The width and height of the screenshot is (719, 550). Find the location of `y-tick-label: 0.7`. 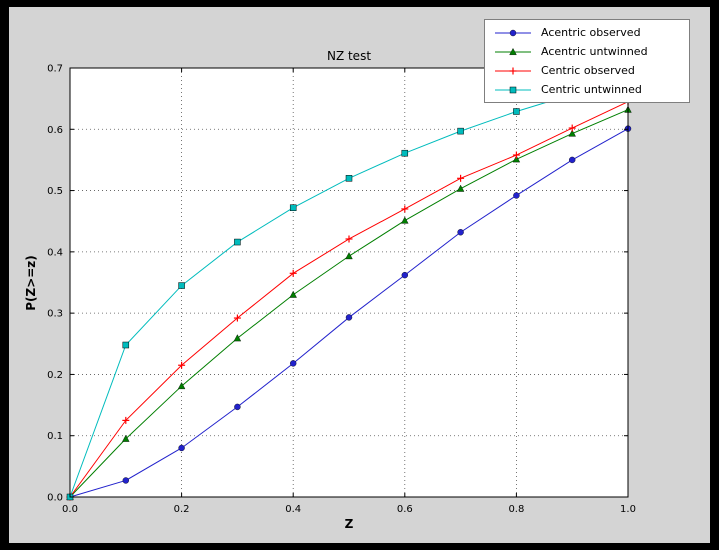

y-tick-label: 0.7 is located at coordinates (55, 69).